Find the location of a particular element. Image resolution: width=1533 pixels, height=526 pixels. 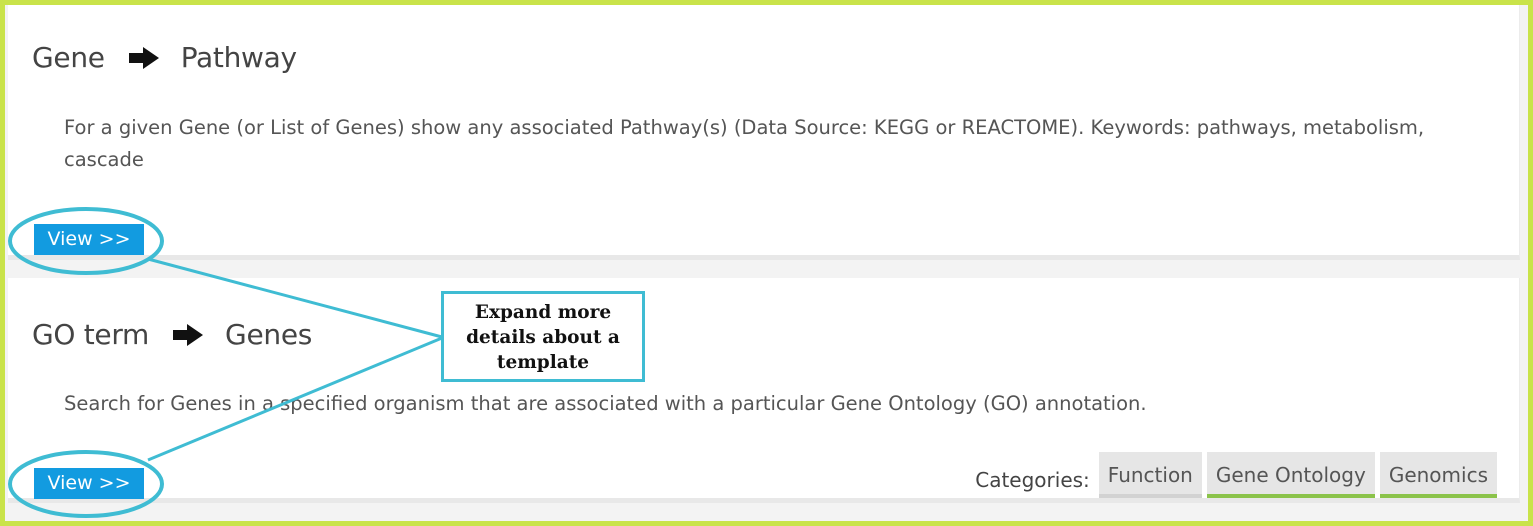

categories-label: Categories: is located at coordinates (1032, 480).